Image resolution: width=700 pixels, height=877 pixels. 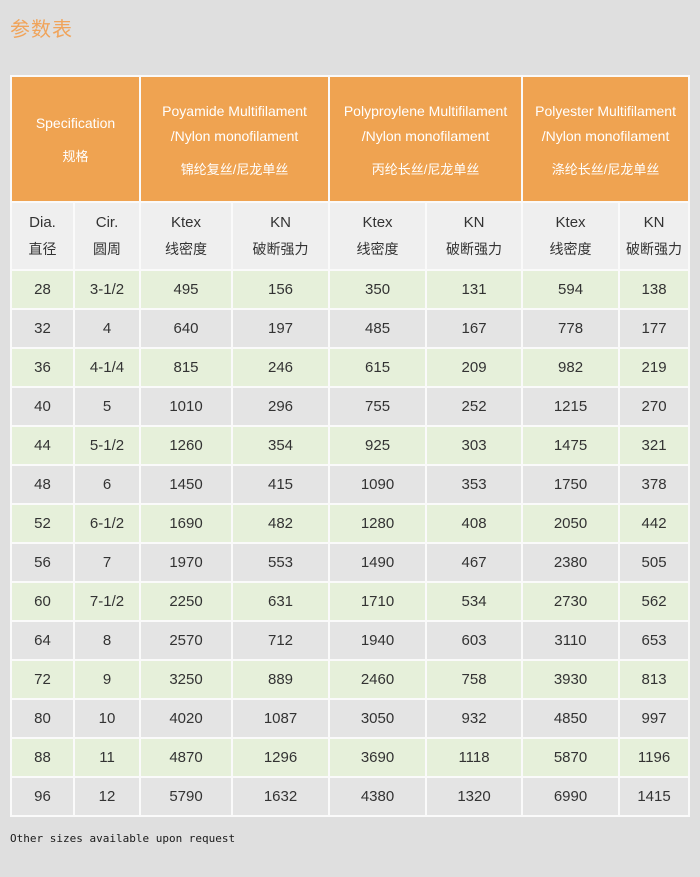 I want to click on table-cell: 594, so click(x=571, y=289).